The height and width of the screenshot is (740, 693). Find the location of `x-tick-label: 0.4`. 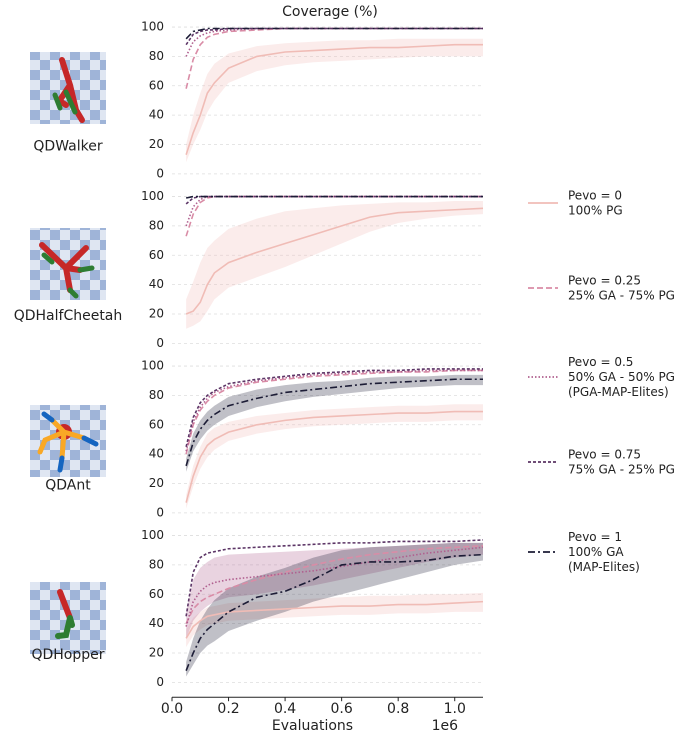

x-tick-label: 0.4 is located at coordinates (285, 709).